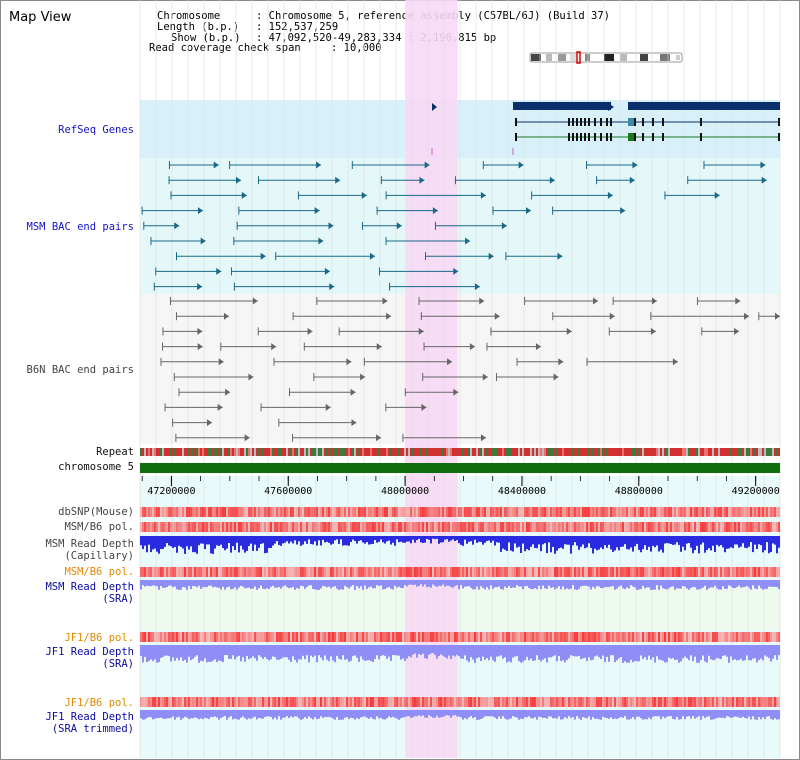 This screenshot has width=800, height=760. I want to click on track-label-msm-depth-sra: MSM Read Depth, so click(89, 587).